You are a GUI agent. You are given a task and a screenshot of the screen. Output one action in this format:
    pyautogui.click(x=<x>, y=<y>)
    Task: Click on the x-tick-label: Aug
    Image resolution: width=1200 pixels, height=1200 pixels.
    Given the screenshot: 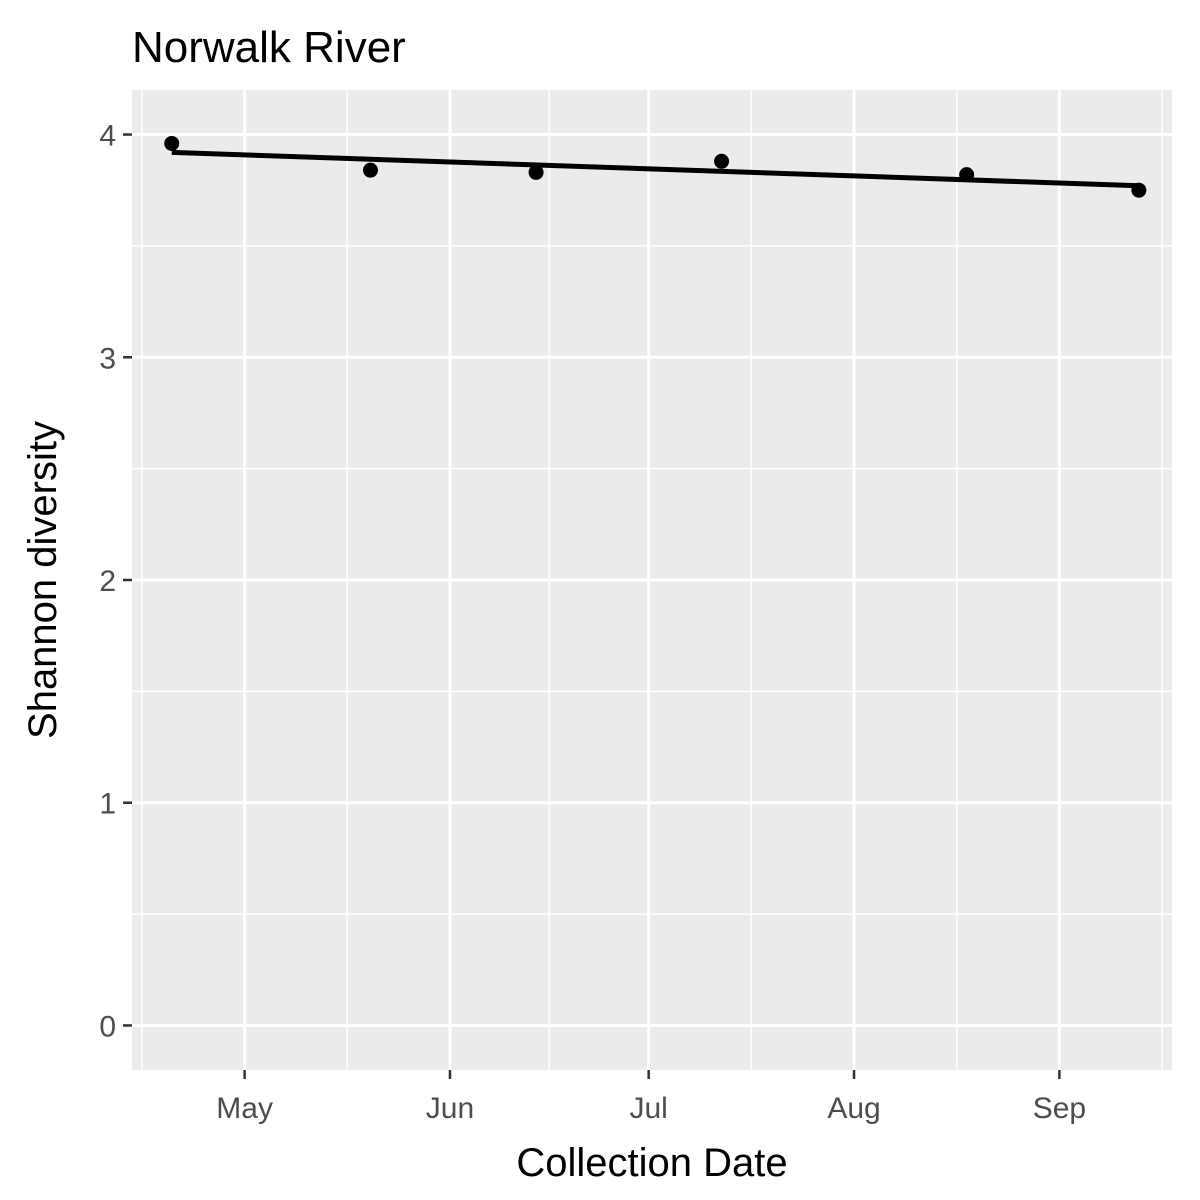 What is the action you would take?
    pyautogui.click(x=853, y=1108)
    